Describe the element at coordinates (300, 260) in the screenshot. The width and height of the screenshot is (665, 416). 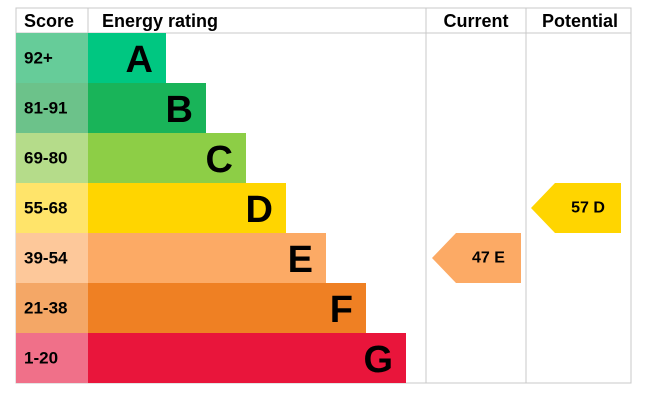
I see `rating-letter: E` at that location.